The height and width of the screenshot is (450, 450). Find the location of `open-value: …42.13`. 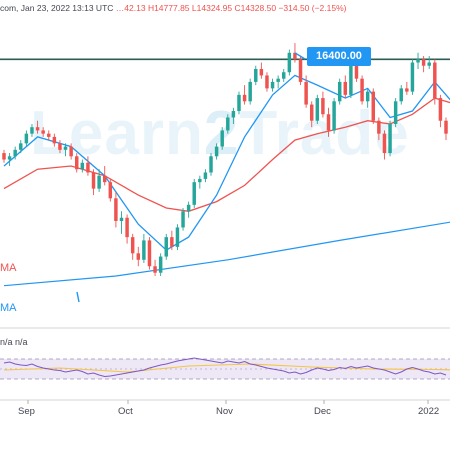

open-value: …42.13 is located at coordinates (130, 8).